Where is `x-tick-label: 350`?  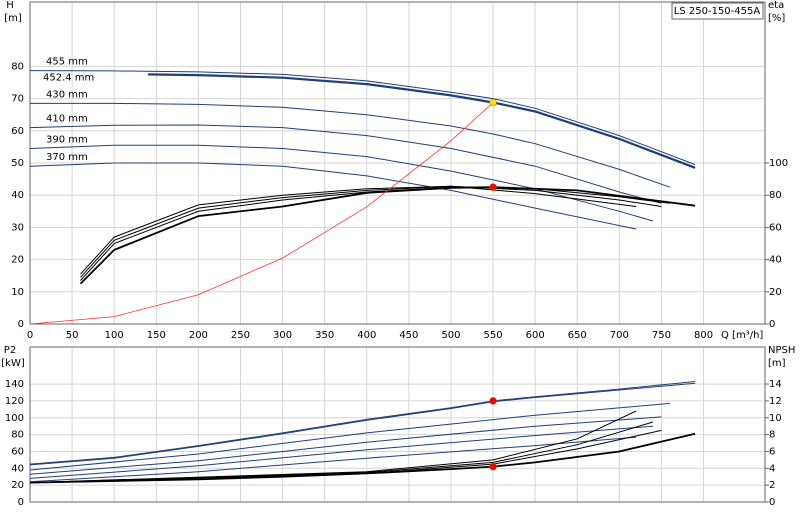 x-tick-label: 350 is located at coordinates (324, 335).